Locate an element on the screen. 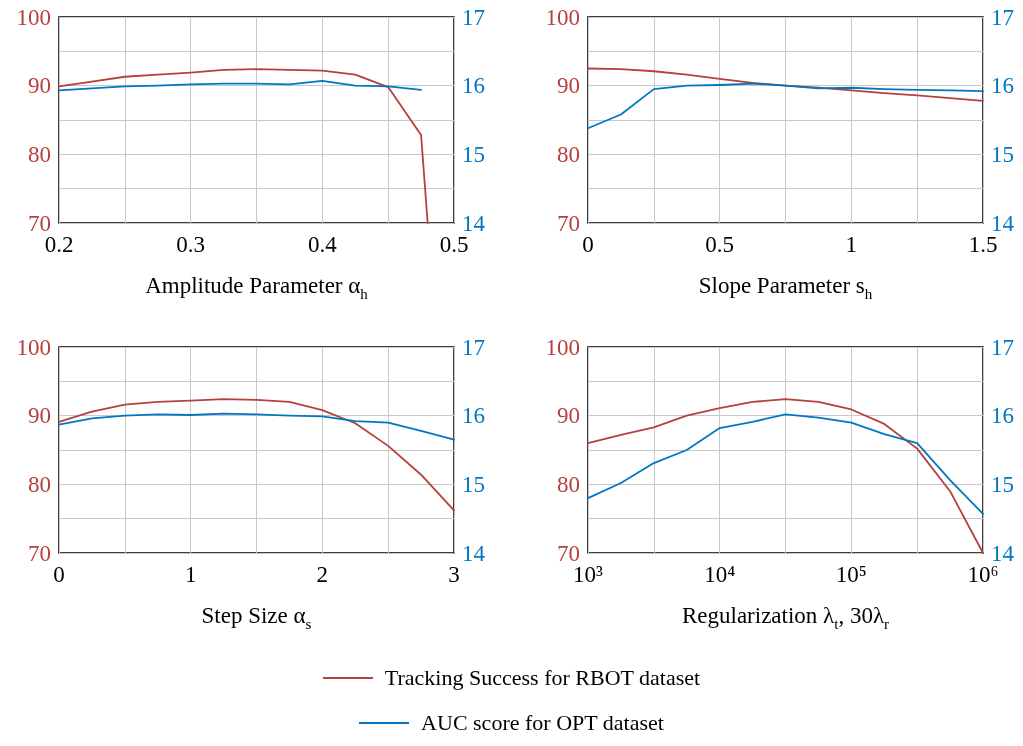 The height and width of the screenshot is (746, 1023). x-axis-title: Slope Parameter s$_{h}$ is located at coordinates (785, 288).